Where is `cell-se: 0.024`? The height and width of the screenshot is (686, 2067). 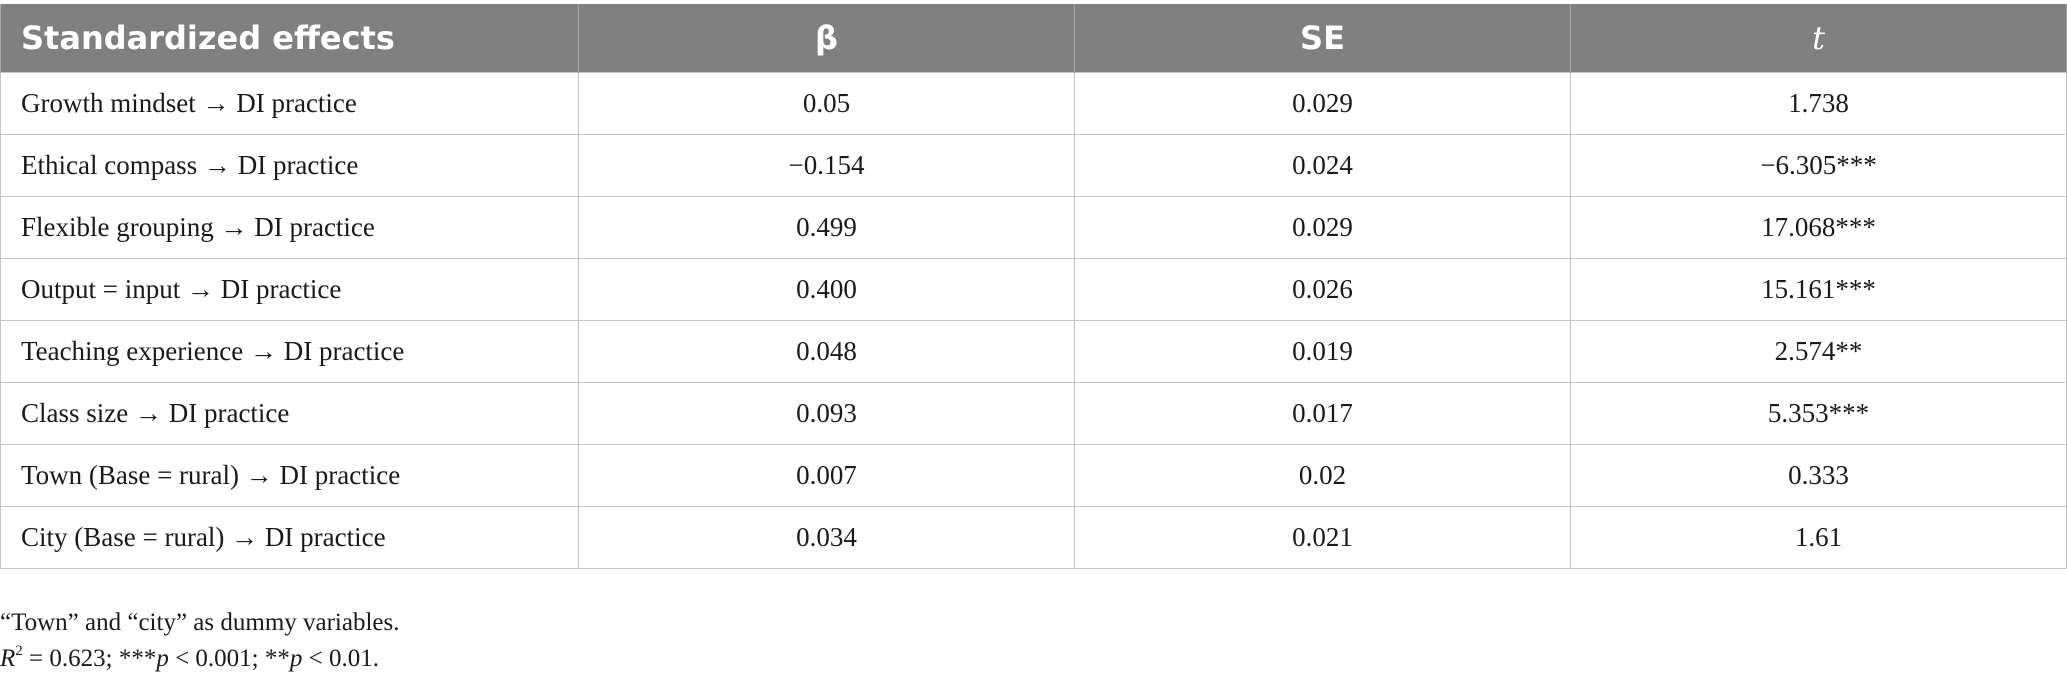 cell-se: 0.024 is located at coordinates (1322, 165).